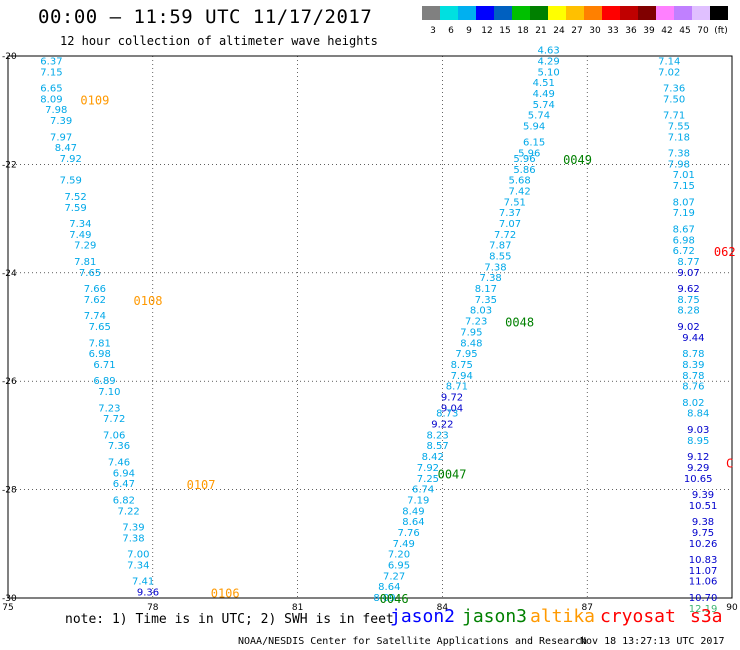  What do you see at coordinates (563, 616) in the screenshot?
I see `legend-altika: altika` at bounding box center [563, 616].